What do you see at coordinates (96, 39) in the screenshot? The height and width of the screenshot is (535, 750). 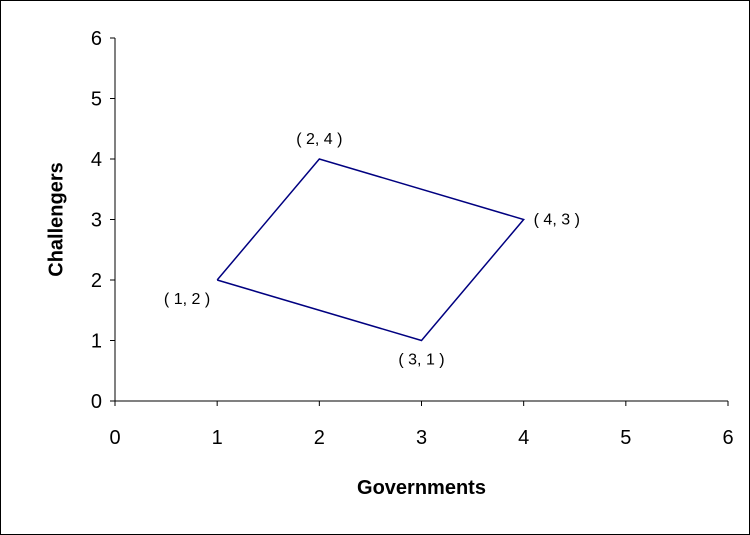 I see `y-tick-label: 6` at bounding box center [96, 39].